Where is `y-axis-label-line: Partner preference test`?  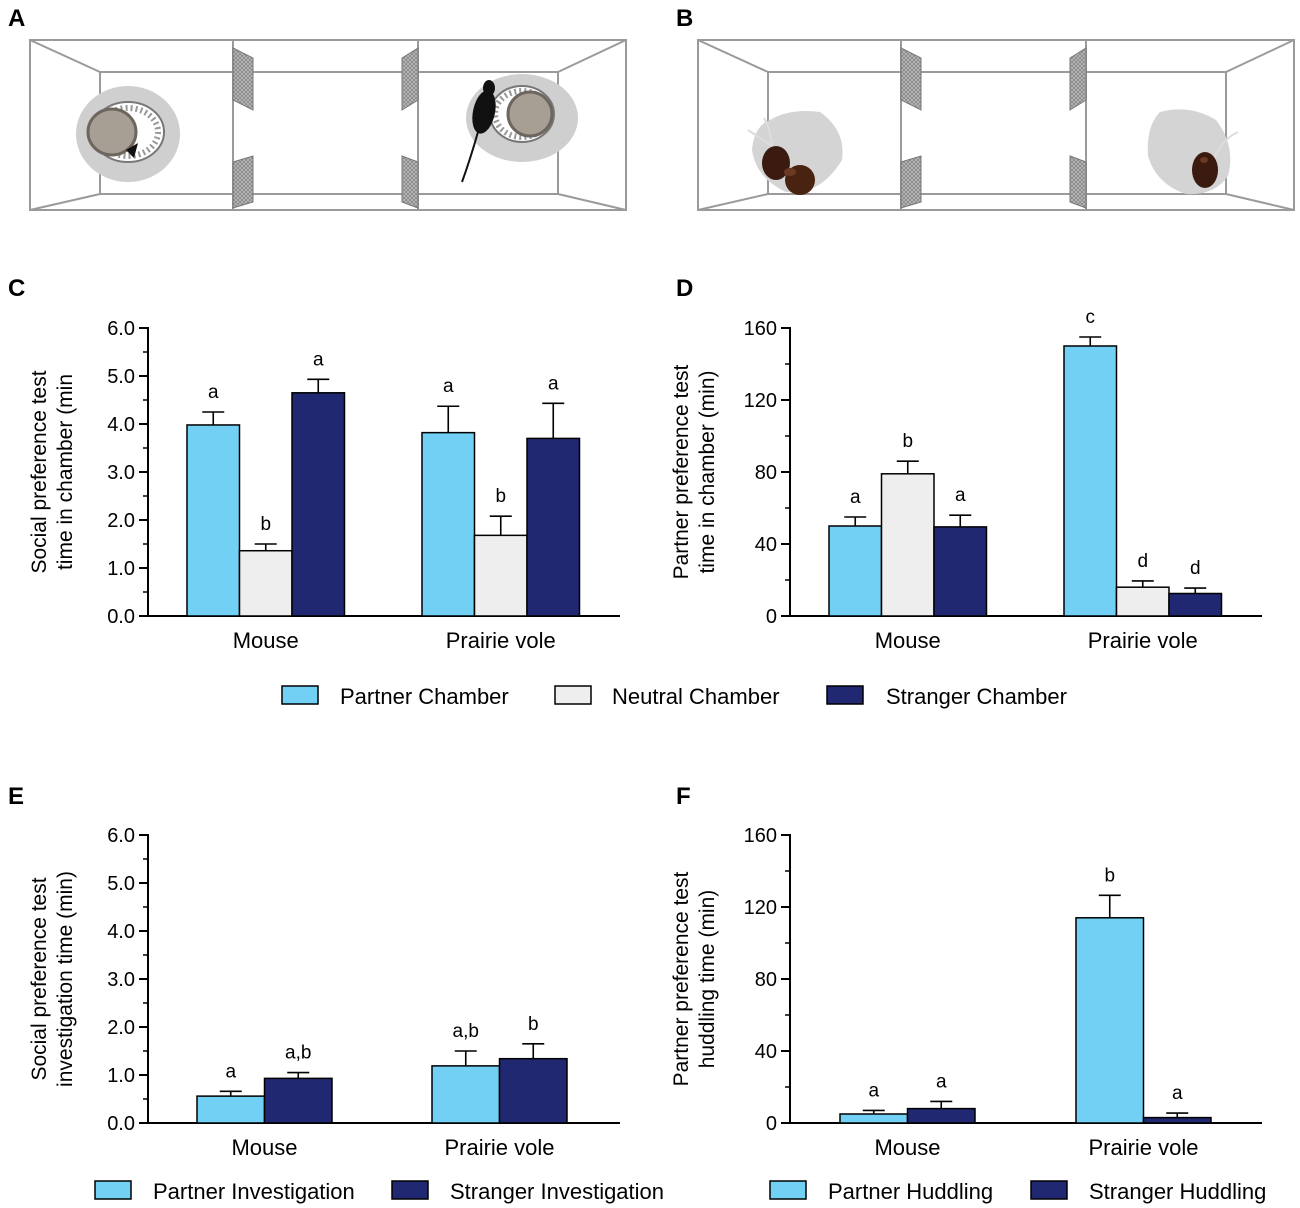 y-axis-label-line: Partner preference test is located at coordinates (681, 978).